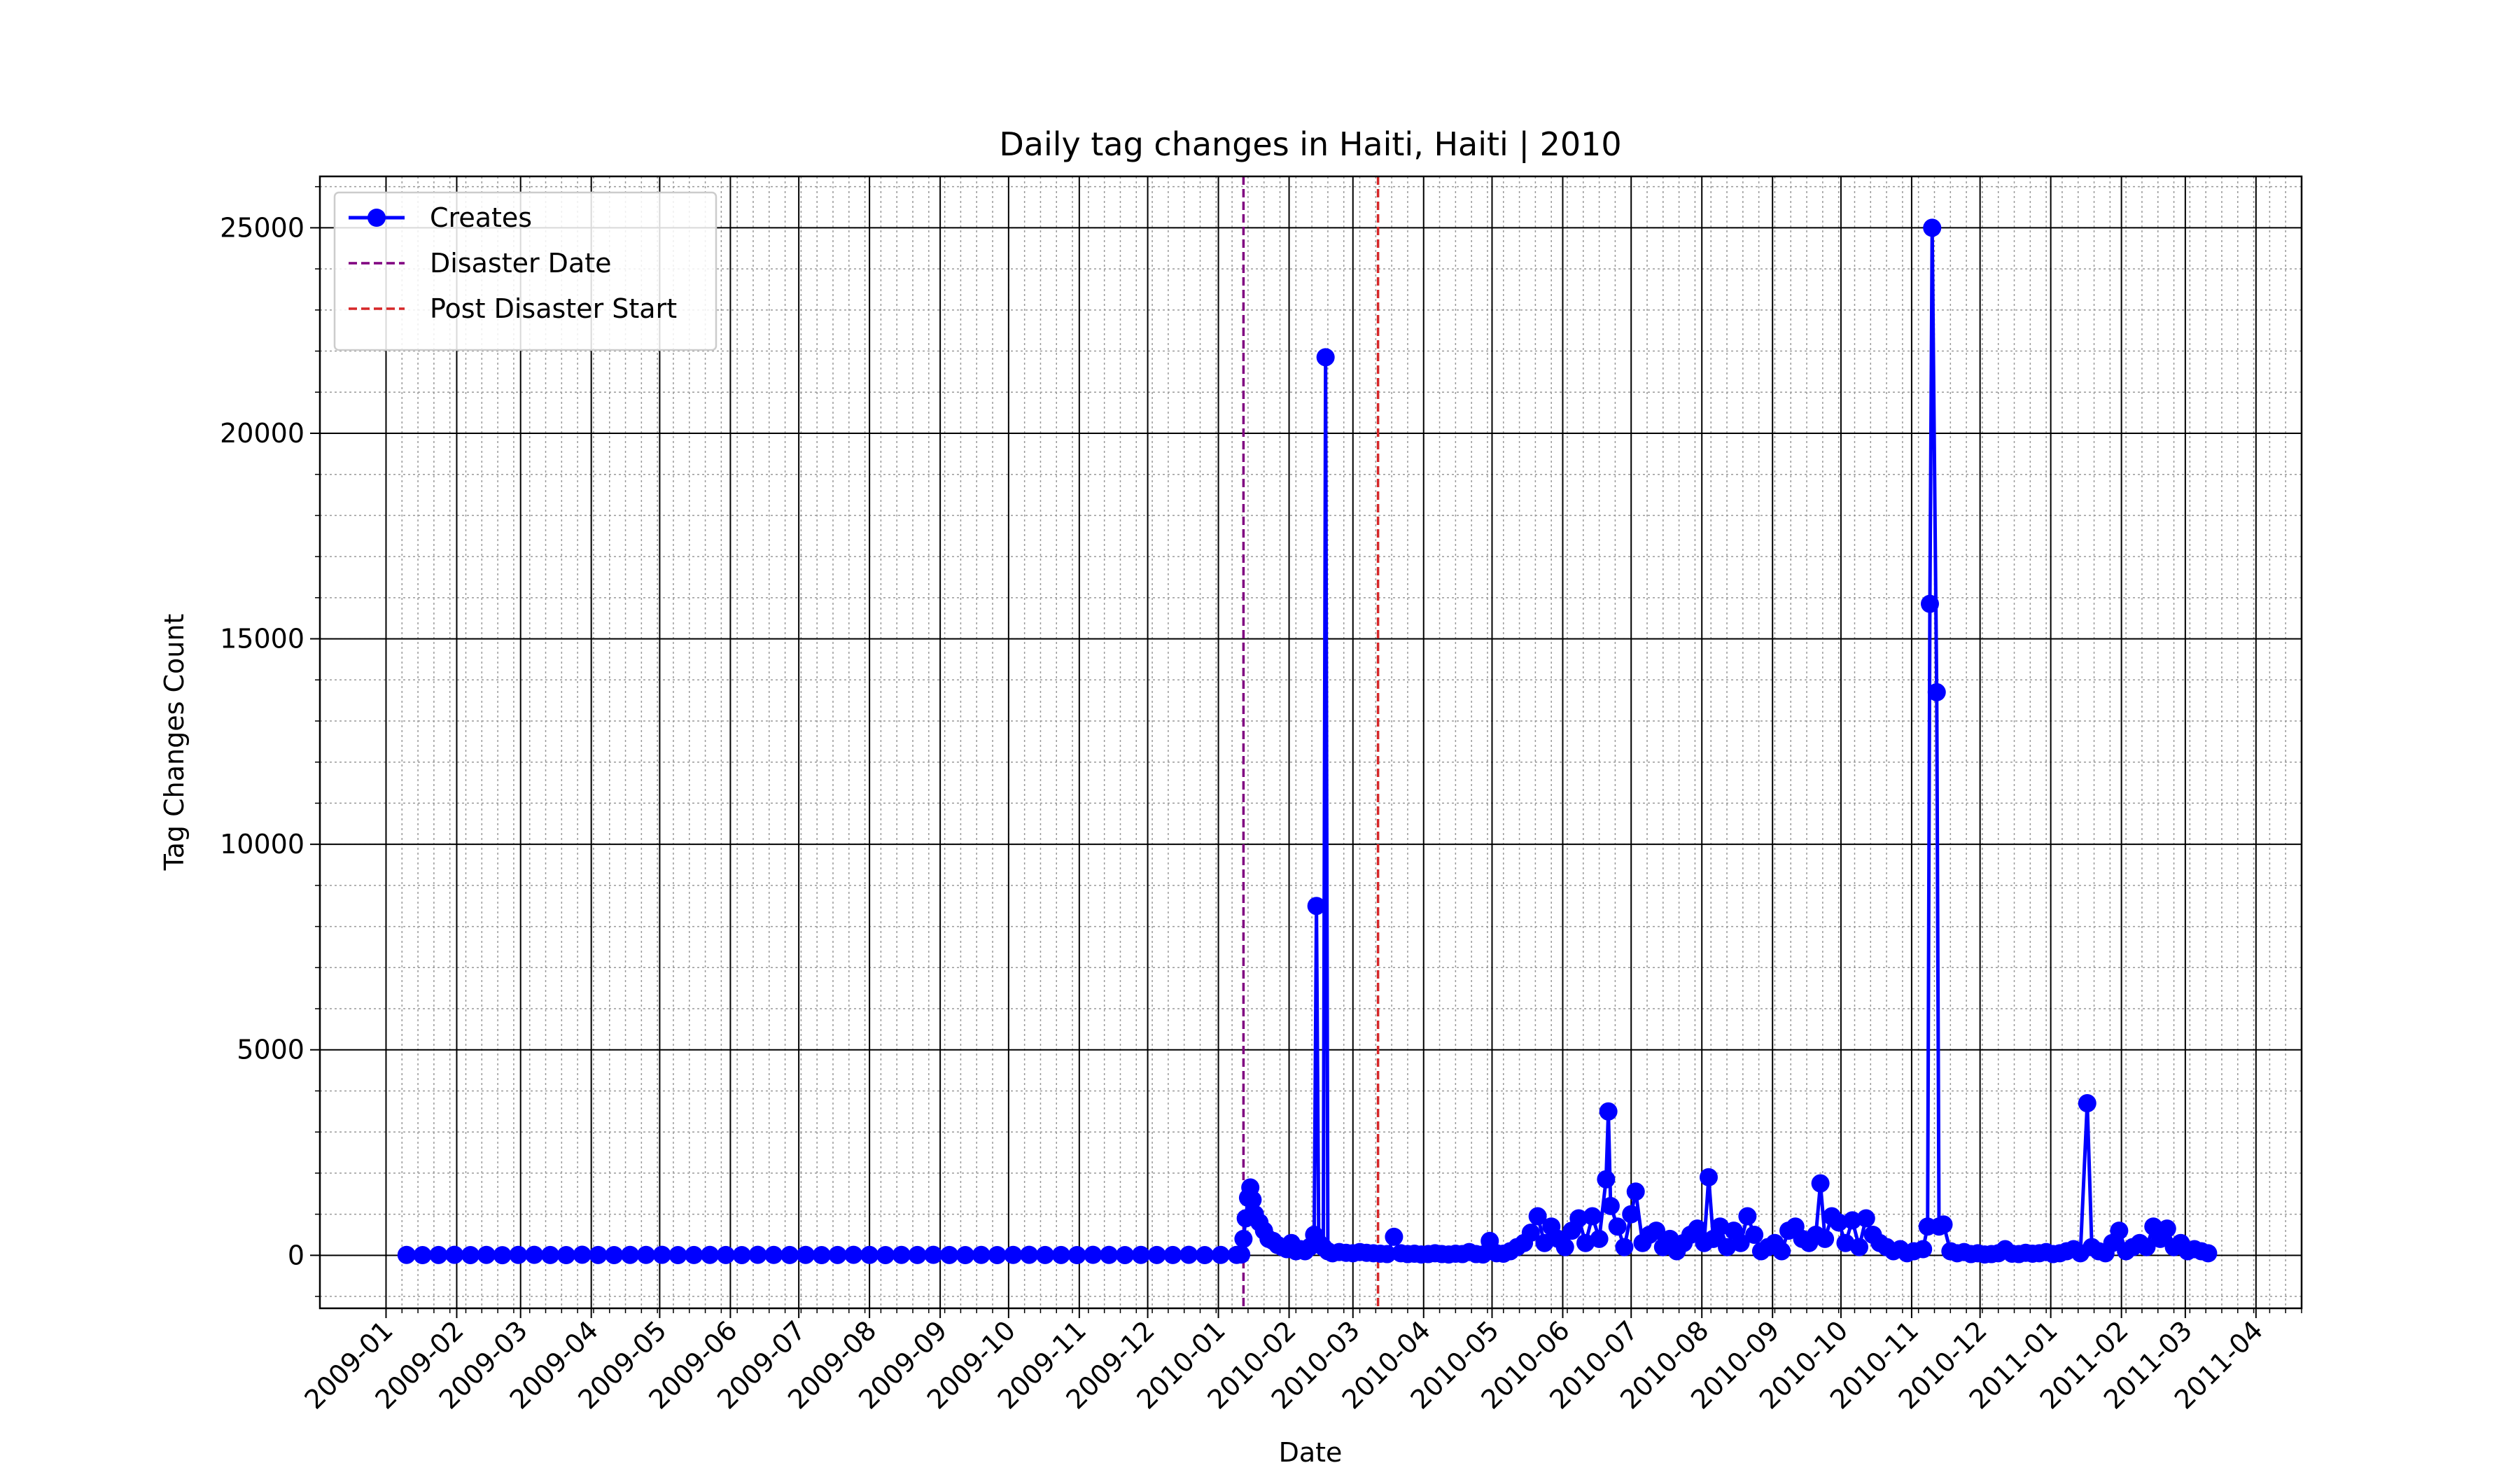 The height and width of the screenshot is (1470, 2520). Describe the element at coordinates (553, 308) in the screenshot. I see `legend-label: Post Disaster Start` at that location.